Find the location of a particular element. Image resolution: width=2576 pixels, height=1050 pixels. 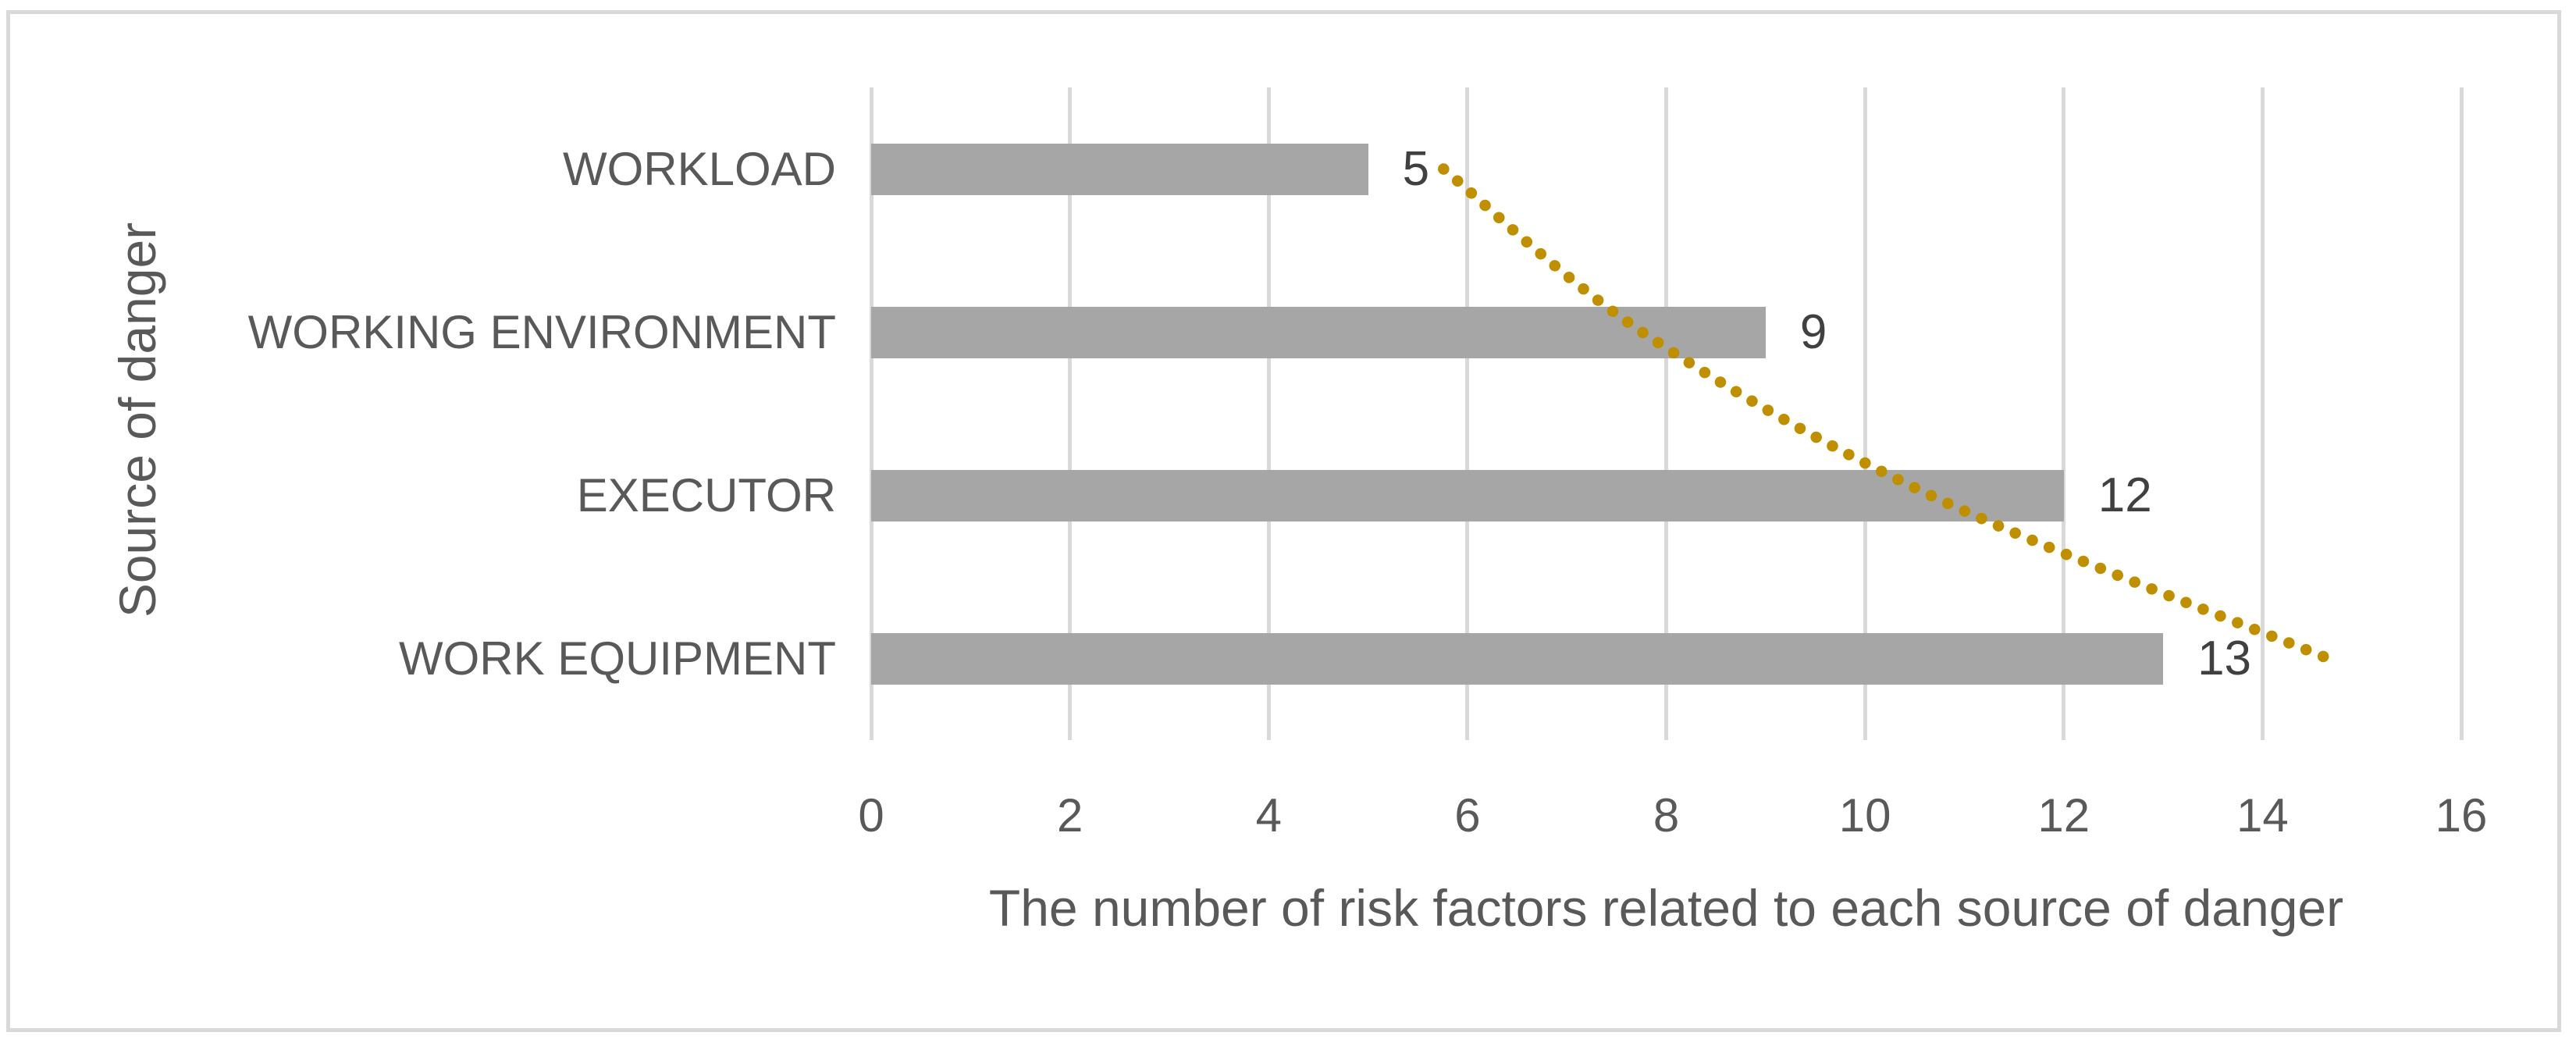

category-label: WORK EQUIPMENT is located at coordinates (617, 658).